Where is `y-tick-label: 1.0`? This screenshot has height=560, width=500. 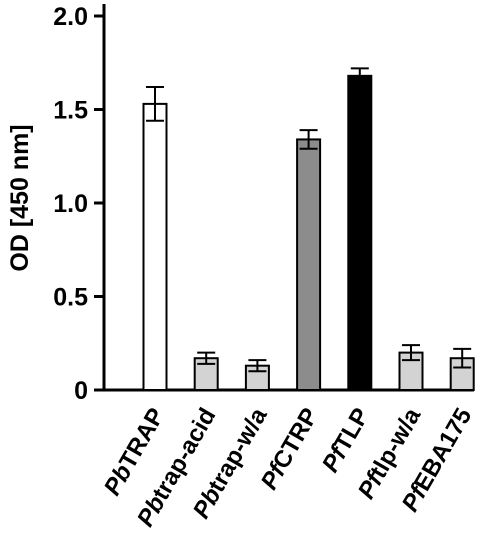
y-tick-label: 1.0 is located at coordinates (70, 204).